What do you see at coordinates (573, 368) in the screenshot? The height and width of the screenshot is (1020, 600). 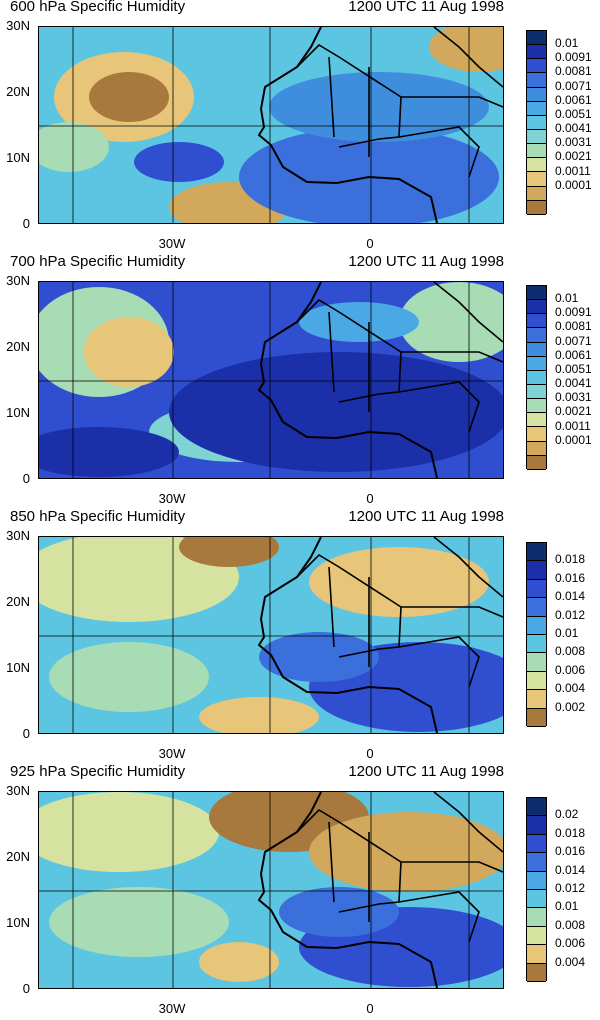 I see `colorbar-label: 0.0051` at bounding box center [573, 368].